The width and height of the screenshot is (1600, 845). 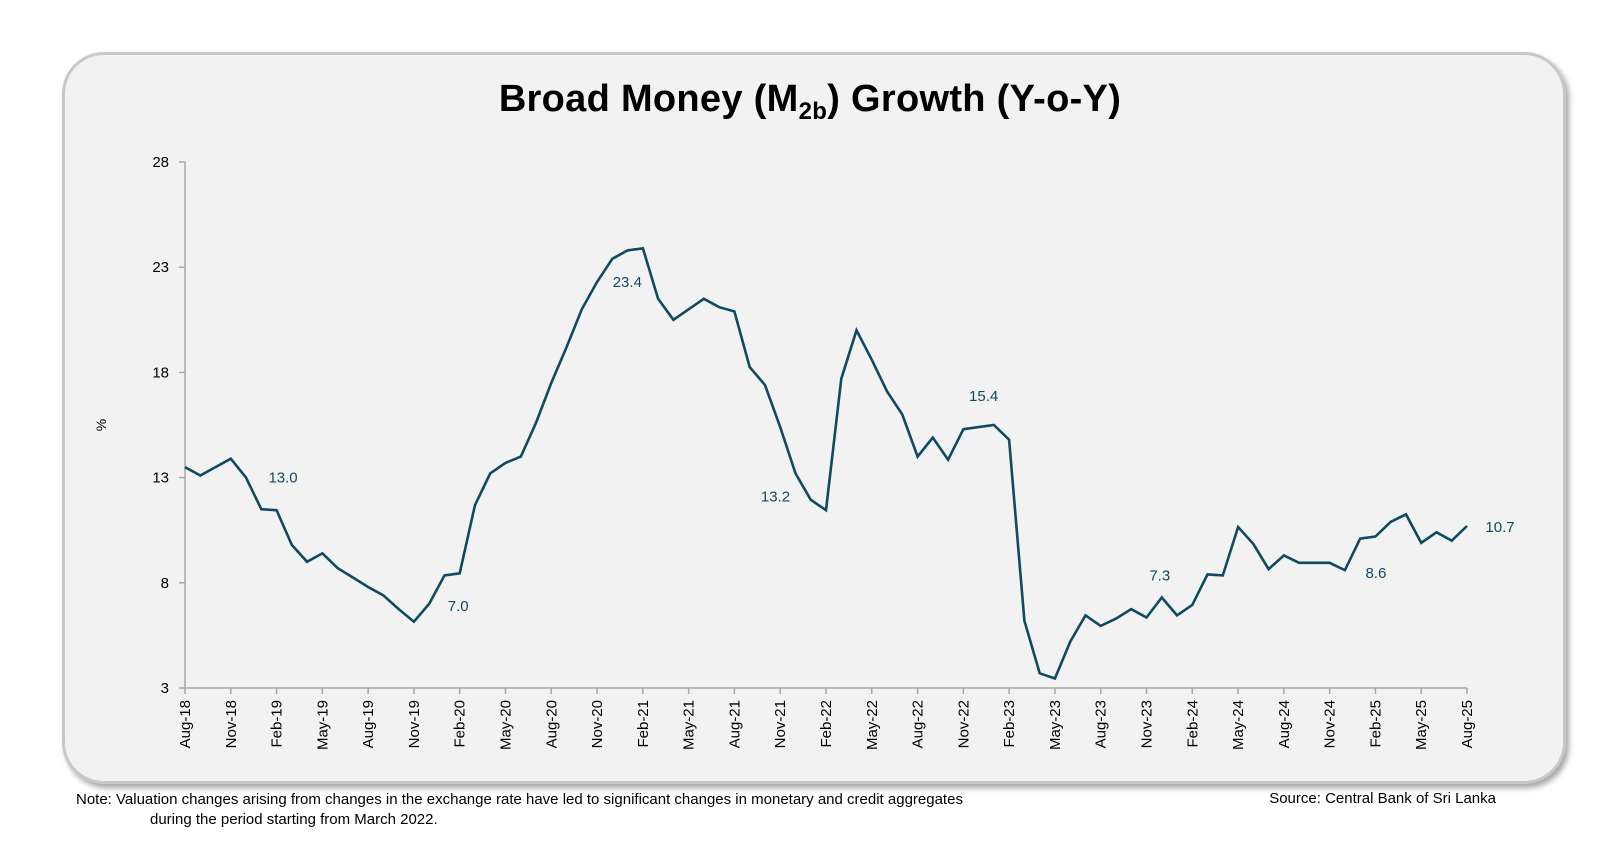 I want to click on x-tick-label: Nov-20, so click(x=597, y=724).